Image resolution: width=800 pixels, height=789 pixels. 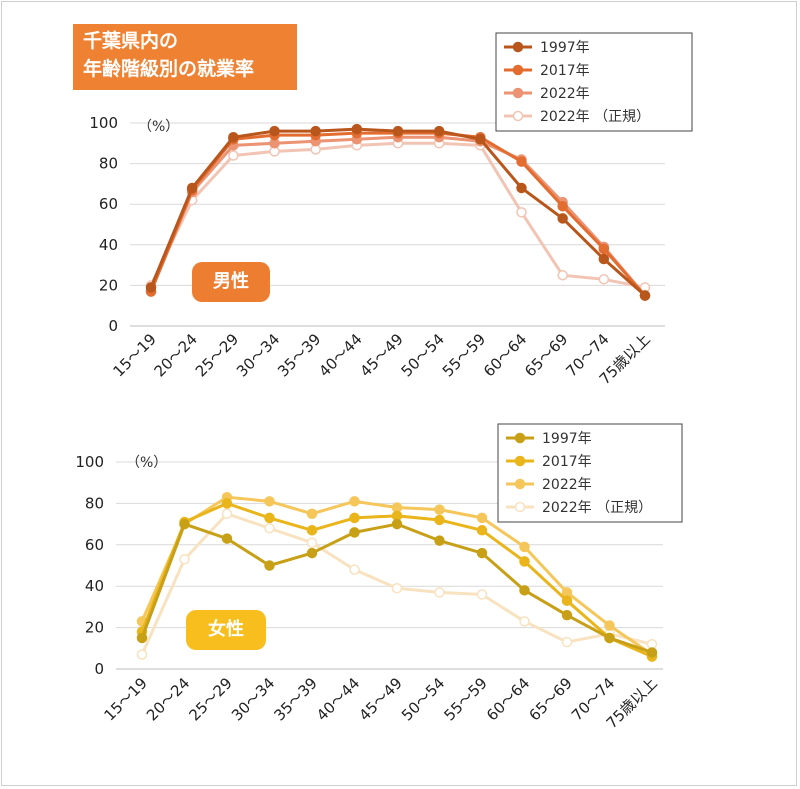 What do you see at coordinates (226, 630) in the screenshot?
I see `female-tag: 女性` at bounding box center [226, 630].